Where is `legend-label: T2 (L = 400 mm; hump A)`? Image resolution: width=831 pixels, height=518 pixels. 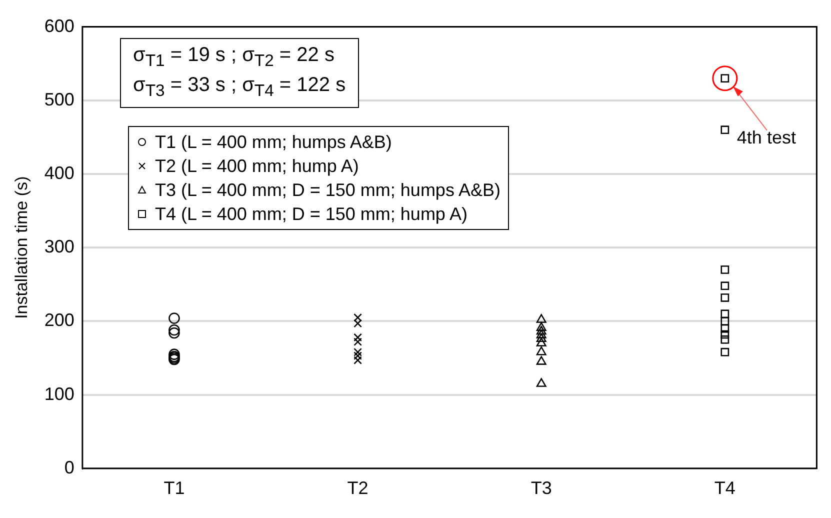 legend-label: T2 (L = 400 mm; hump A) is located at coordinates (257, 166).